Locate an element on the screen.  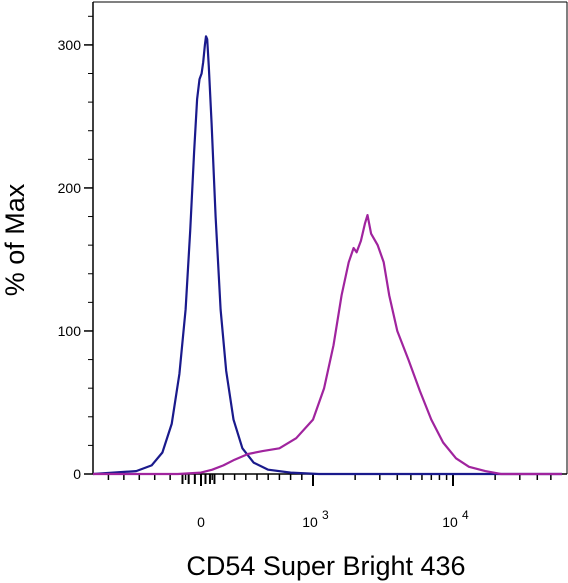
x-axis-ticks: 0 10 3 10 4 is located at coordinates (329, 502).